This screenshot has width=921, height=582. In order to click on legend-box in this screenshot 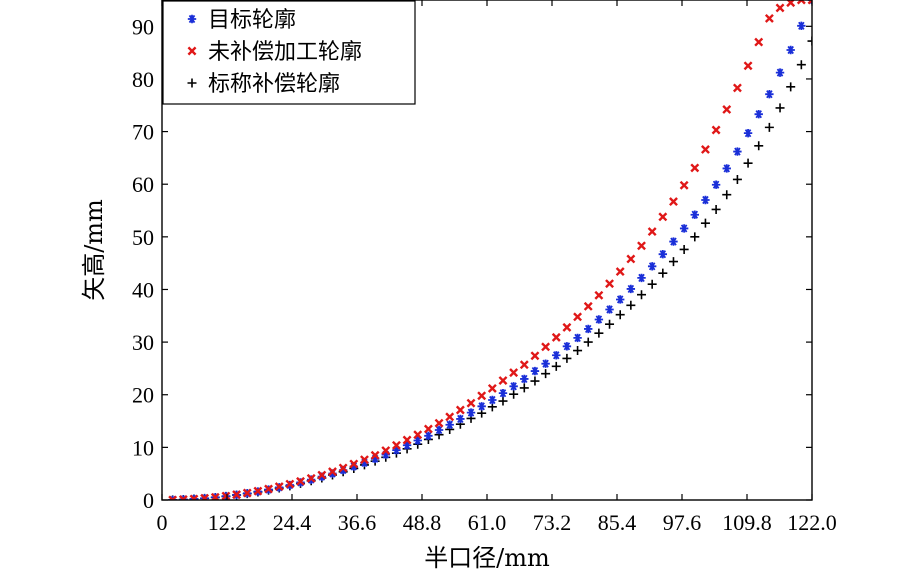, I will do `click(289, 52)`.